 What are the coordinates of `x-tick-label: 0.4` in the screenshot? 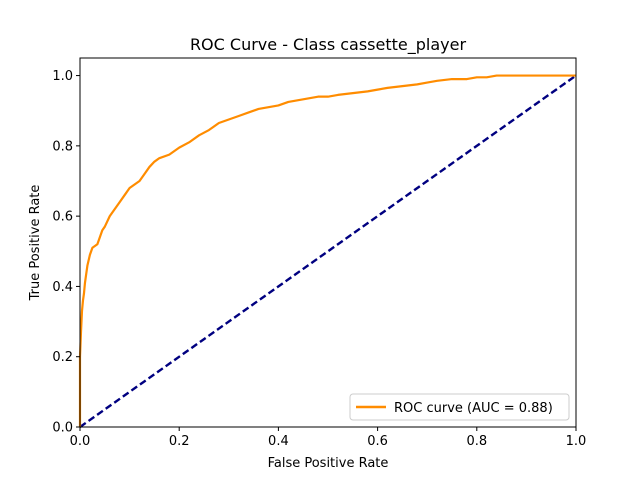 It's located at (278, 441).